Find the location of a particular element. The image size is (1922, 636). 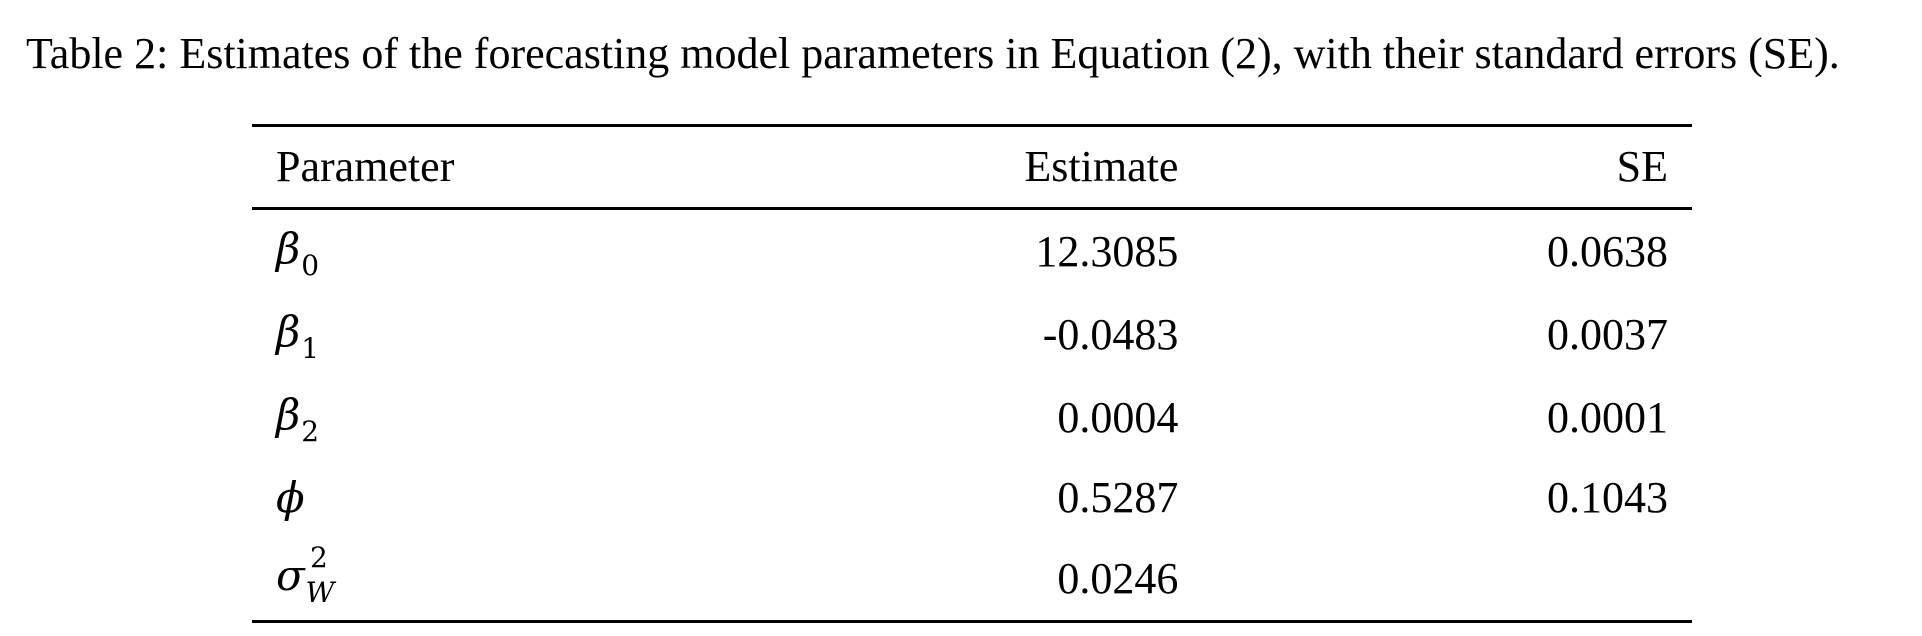

parameter-subscript: 0 is located at coordinates (310, 265).